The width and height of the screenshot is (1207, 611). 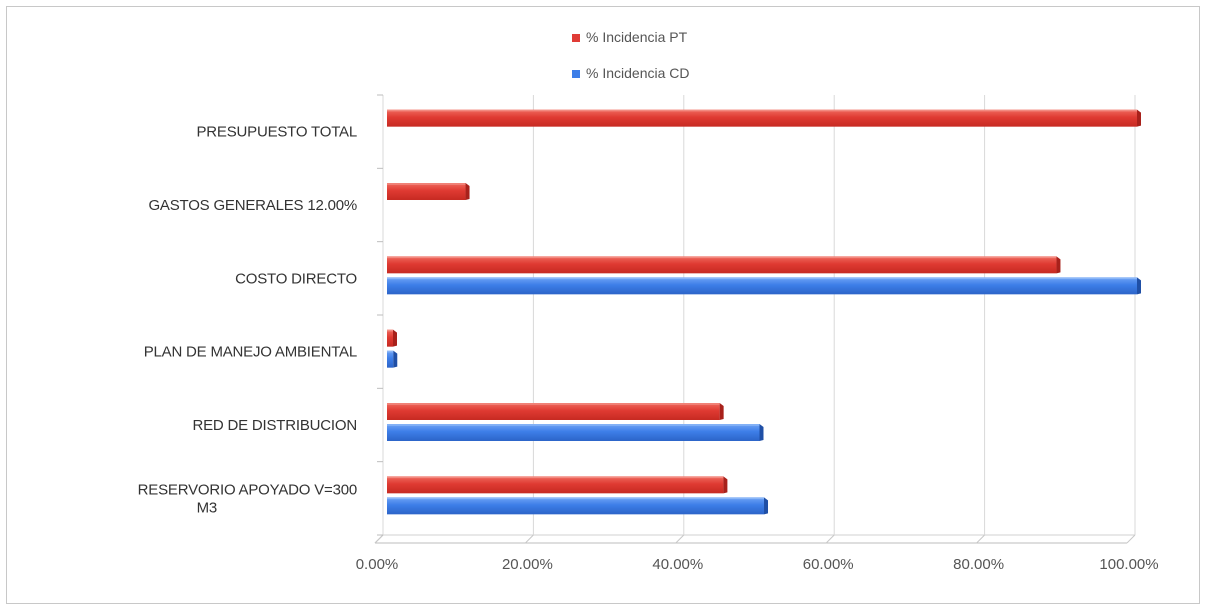 I want to click on x-tick-label: 40.00%, so click(x=677, y=564).